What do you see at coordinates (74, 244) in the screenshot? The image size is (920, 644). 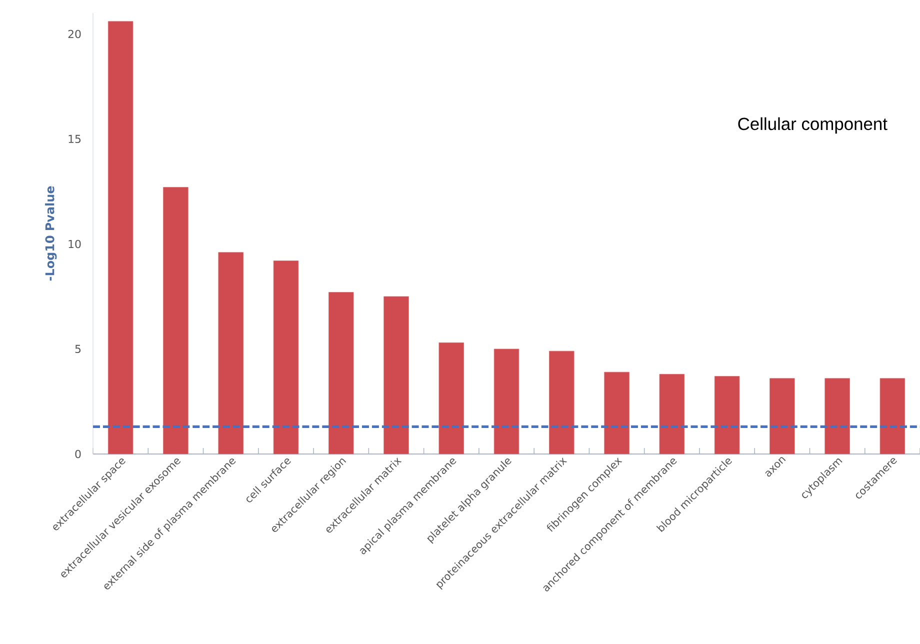 I see `y-tick-label: 10` at bounding box center [74, 244].